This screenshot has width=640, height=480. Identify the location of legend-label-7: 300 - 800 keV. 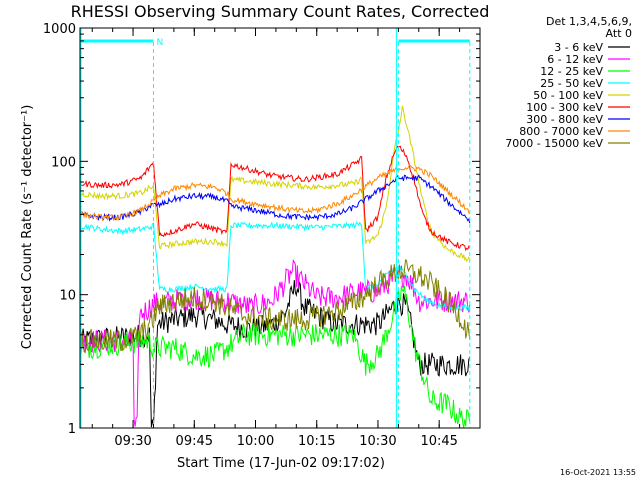
(564, 119).